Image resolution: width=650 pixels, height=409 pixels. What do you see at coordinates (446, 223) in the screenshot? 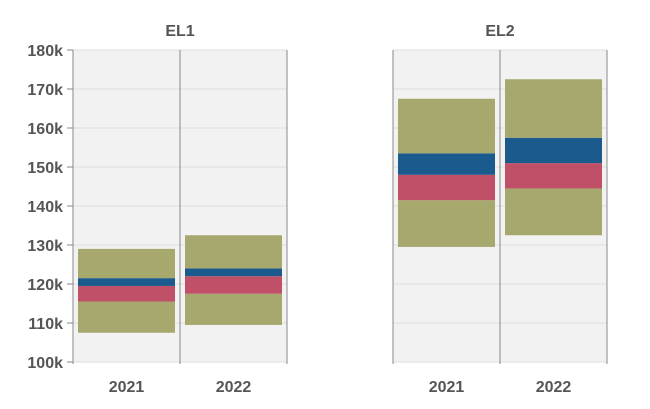
I see `bar-el2-2021-lower` at bounding box center [446, 223].